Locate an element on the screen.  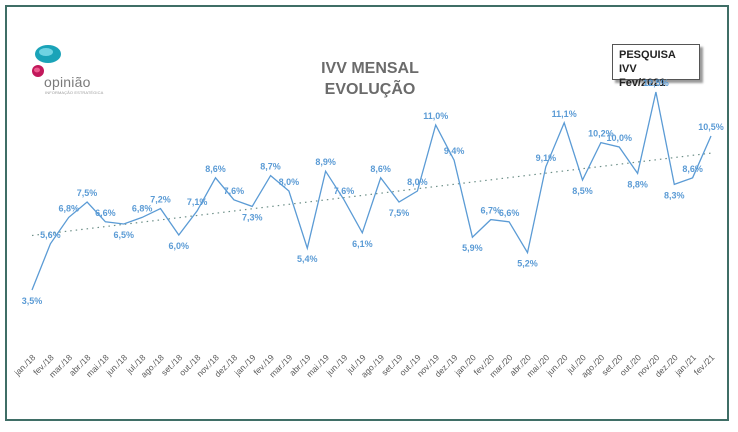
survey-badge-line1: PESQUISA IVV is located at coordinates (647, 62).